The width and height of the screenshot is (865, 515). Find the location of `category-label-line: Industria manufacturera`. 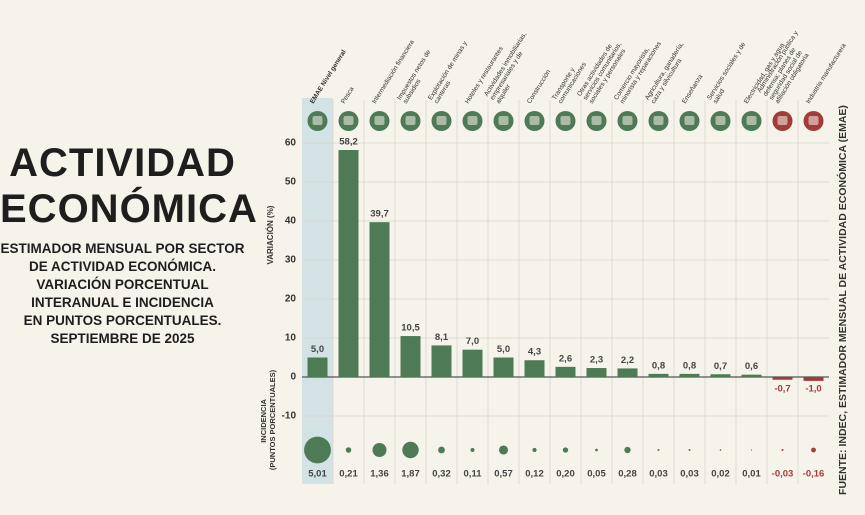

category-label-line: Industria manufacturera is located at coordinates (826, 73).